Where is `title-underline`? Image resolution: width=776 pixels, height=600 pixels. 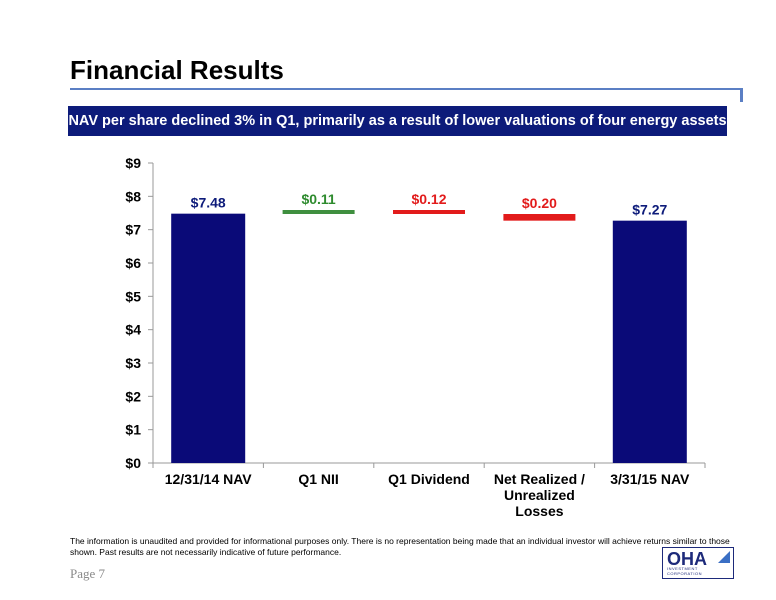 title-underline is located at coordinates (406, 89).